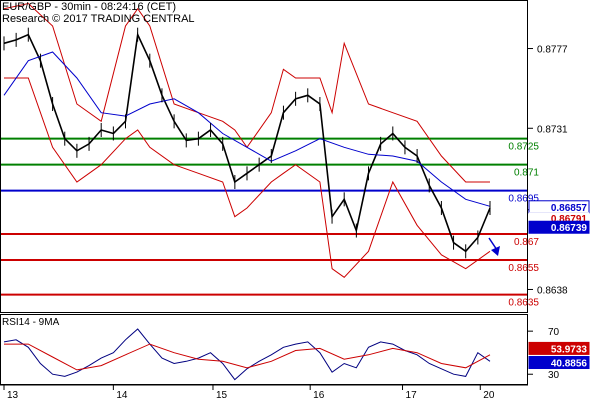  I want to click on rsi-tag-label-53.9733: 53.9733, so click(569, 349).